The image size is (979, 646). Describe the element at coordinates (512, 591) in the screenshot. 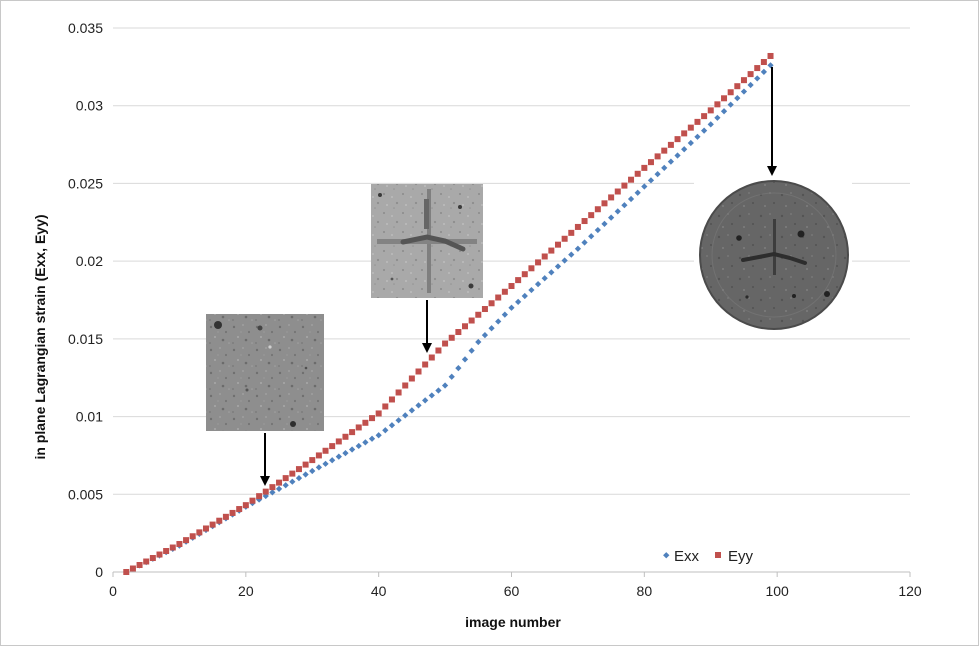

I see `x-tick-label: 60` at that location.